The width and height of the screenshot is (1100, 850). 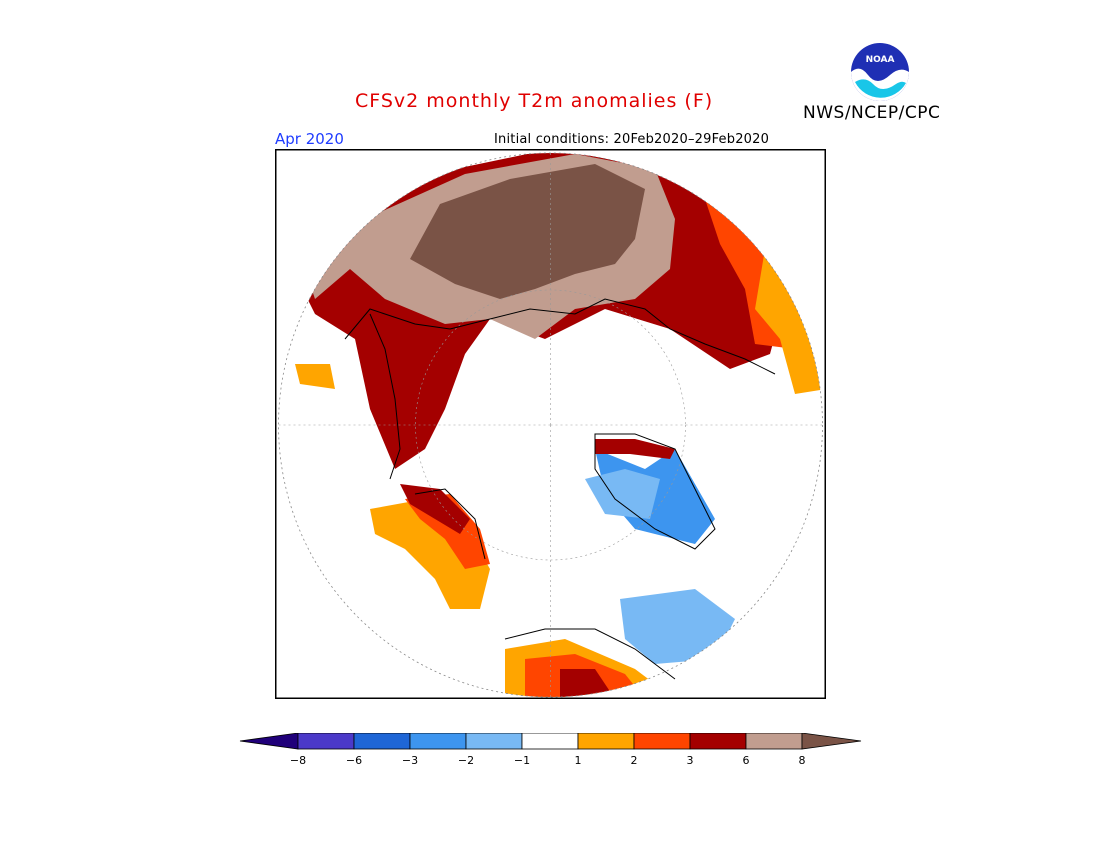 I want to click on colorbar-tick-label: 1, so click(x=578, y=760).